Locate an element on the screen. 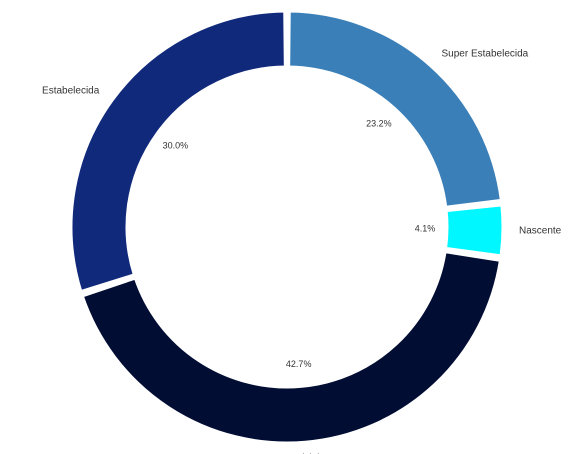  category-label-nascente: Nascente is located at coordinates (540, 230).